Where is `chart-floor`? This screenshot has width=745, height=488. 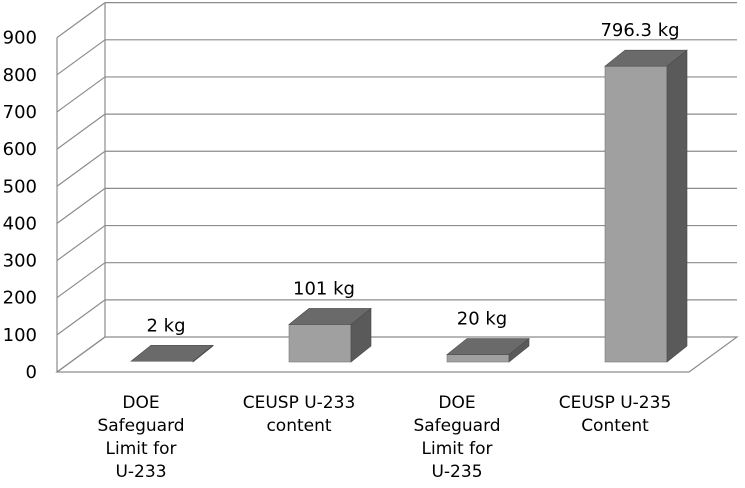 chart-floor is located at coordinates (397, 354).